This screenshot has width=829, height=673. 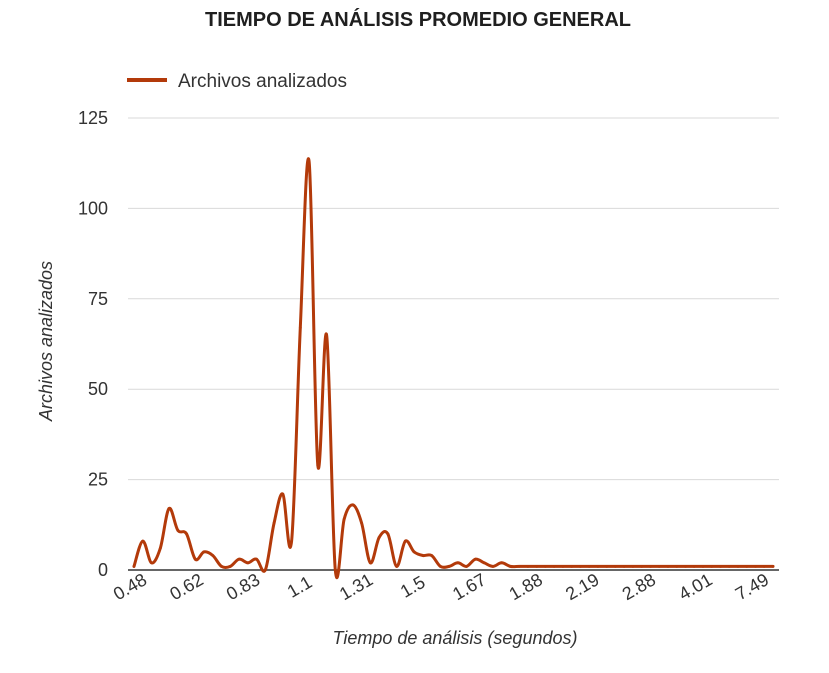 What do you see at coordinates (262, 81) in the screenshot?
I see `legend-label: Archivos analizados` at bounding box center [262, 81].